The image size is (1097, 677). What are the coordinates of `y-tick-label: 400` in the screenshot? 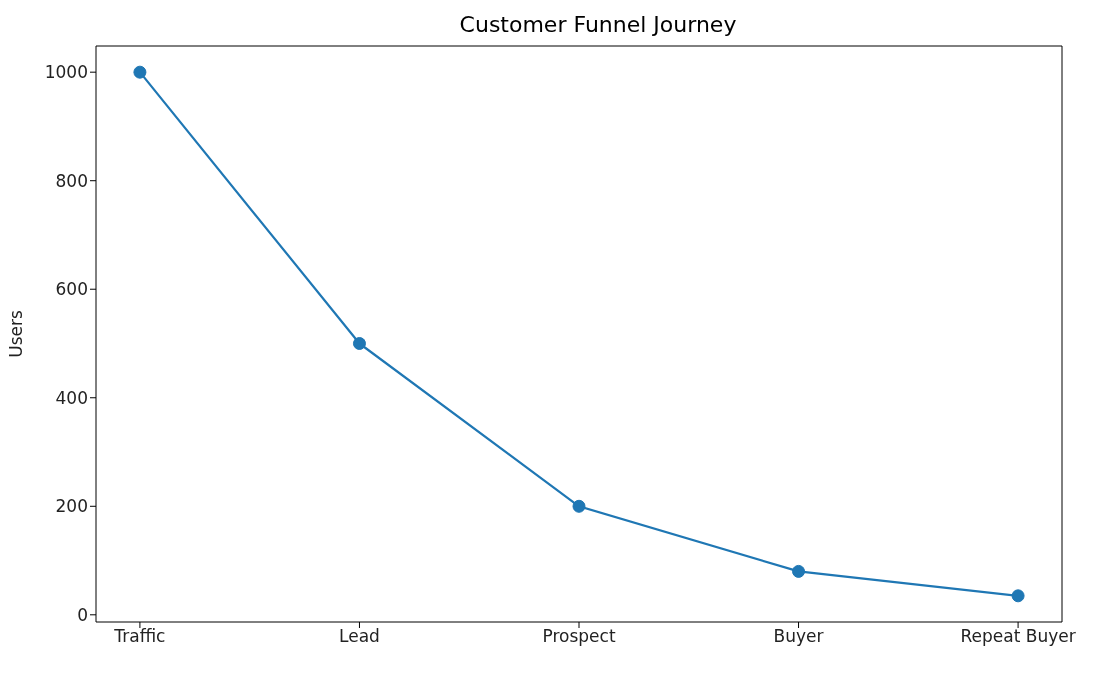 It's located at (71, 397).